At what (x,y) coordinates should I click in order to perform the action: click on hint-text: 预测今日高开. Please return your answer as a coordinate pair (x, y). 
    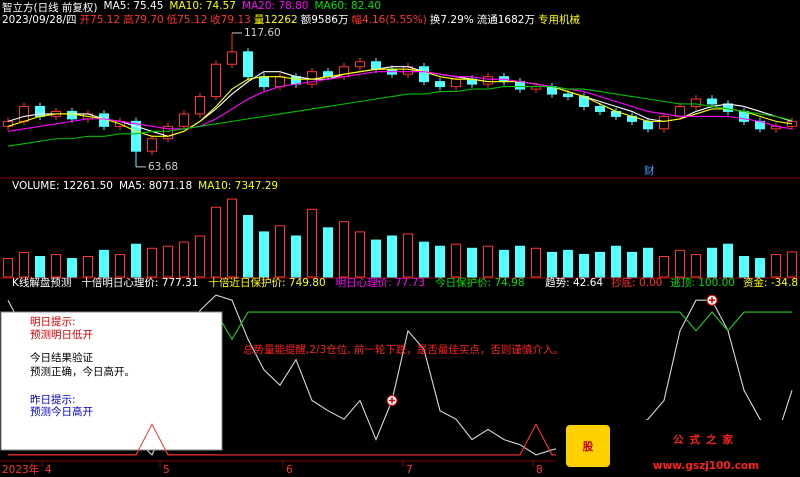
    Looking at the image, I should click on (61, 411).